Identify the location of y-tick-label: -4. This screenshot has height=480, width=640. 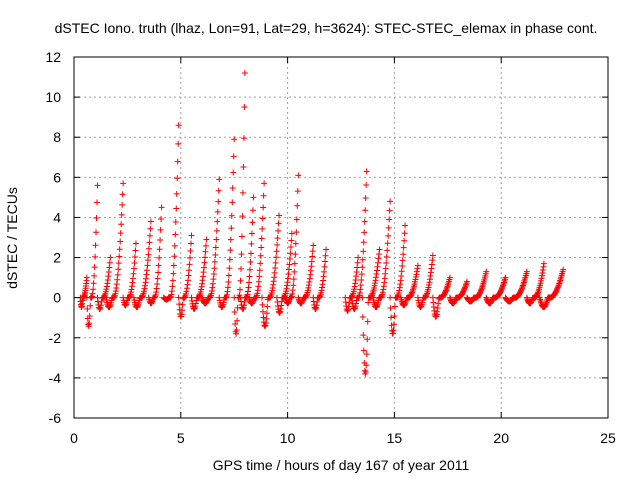
(55, 378).